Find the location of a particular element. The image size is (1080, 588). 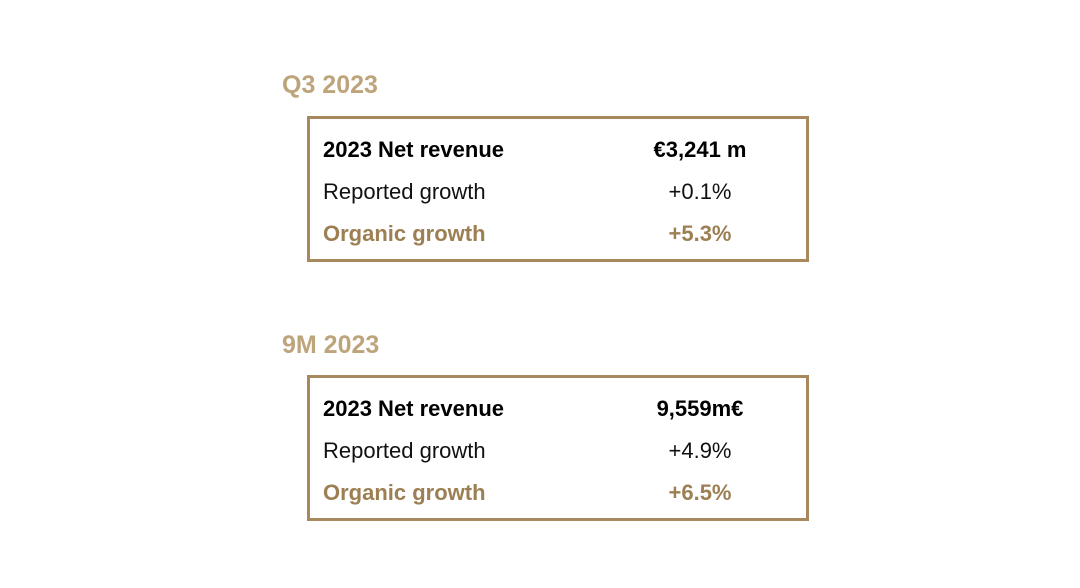

table-row-reported-growth: Reported growth +0.1% is located at coordinates (558, 192).